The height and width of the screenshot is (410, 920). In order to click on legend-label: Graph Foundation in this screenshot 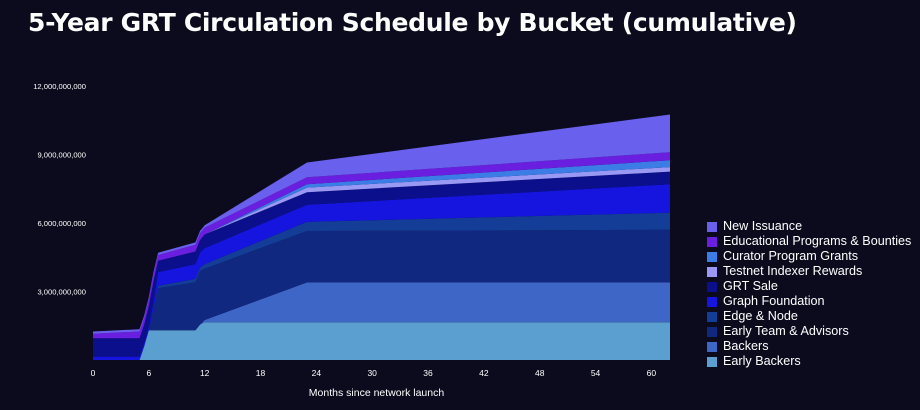, I will do `click(774, 301)`.